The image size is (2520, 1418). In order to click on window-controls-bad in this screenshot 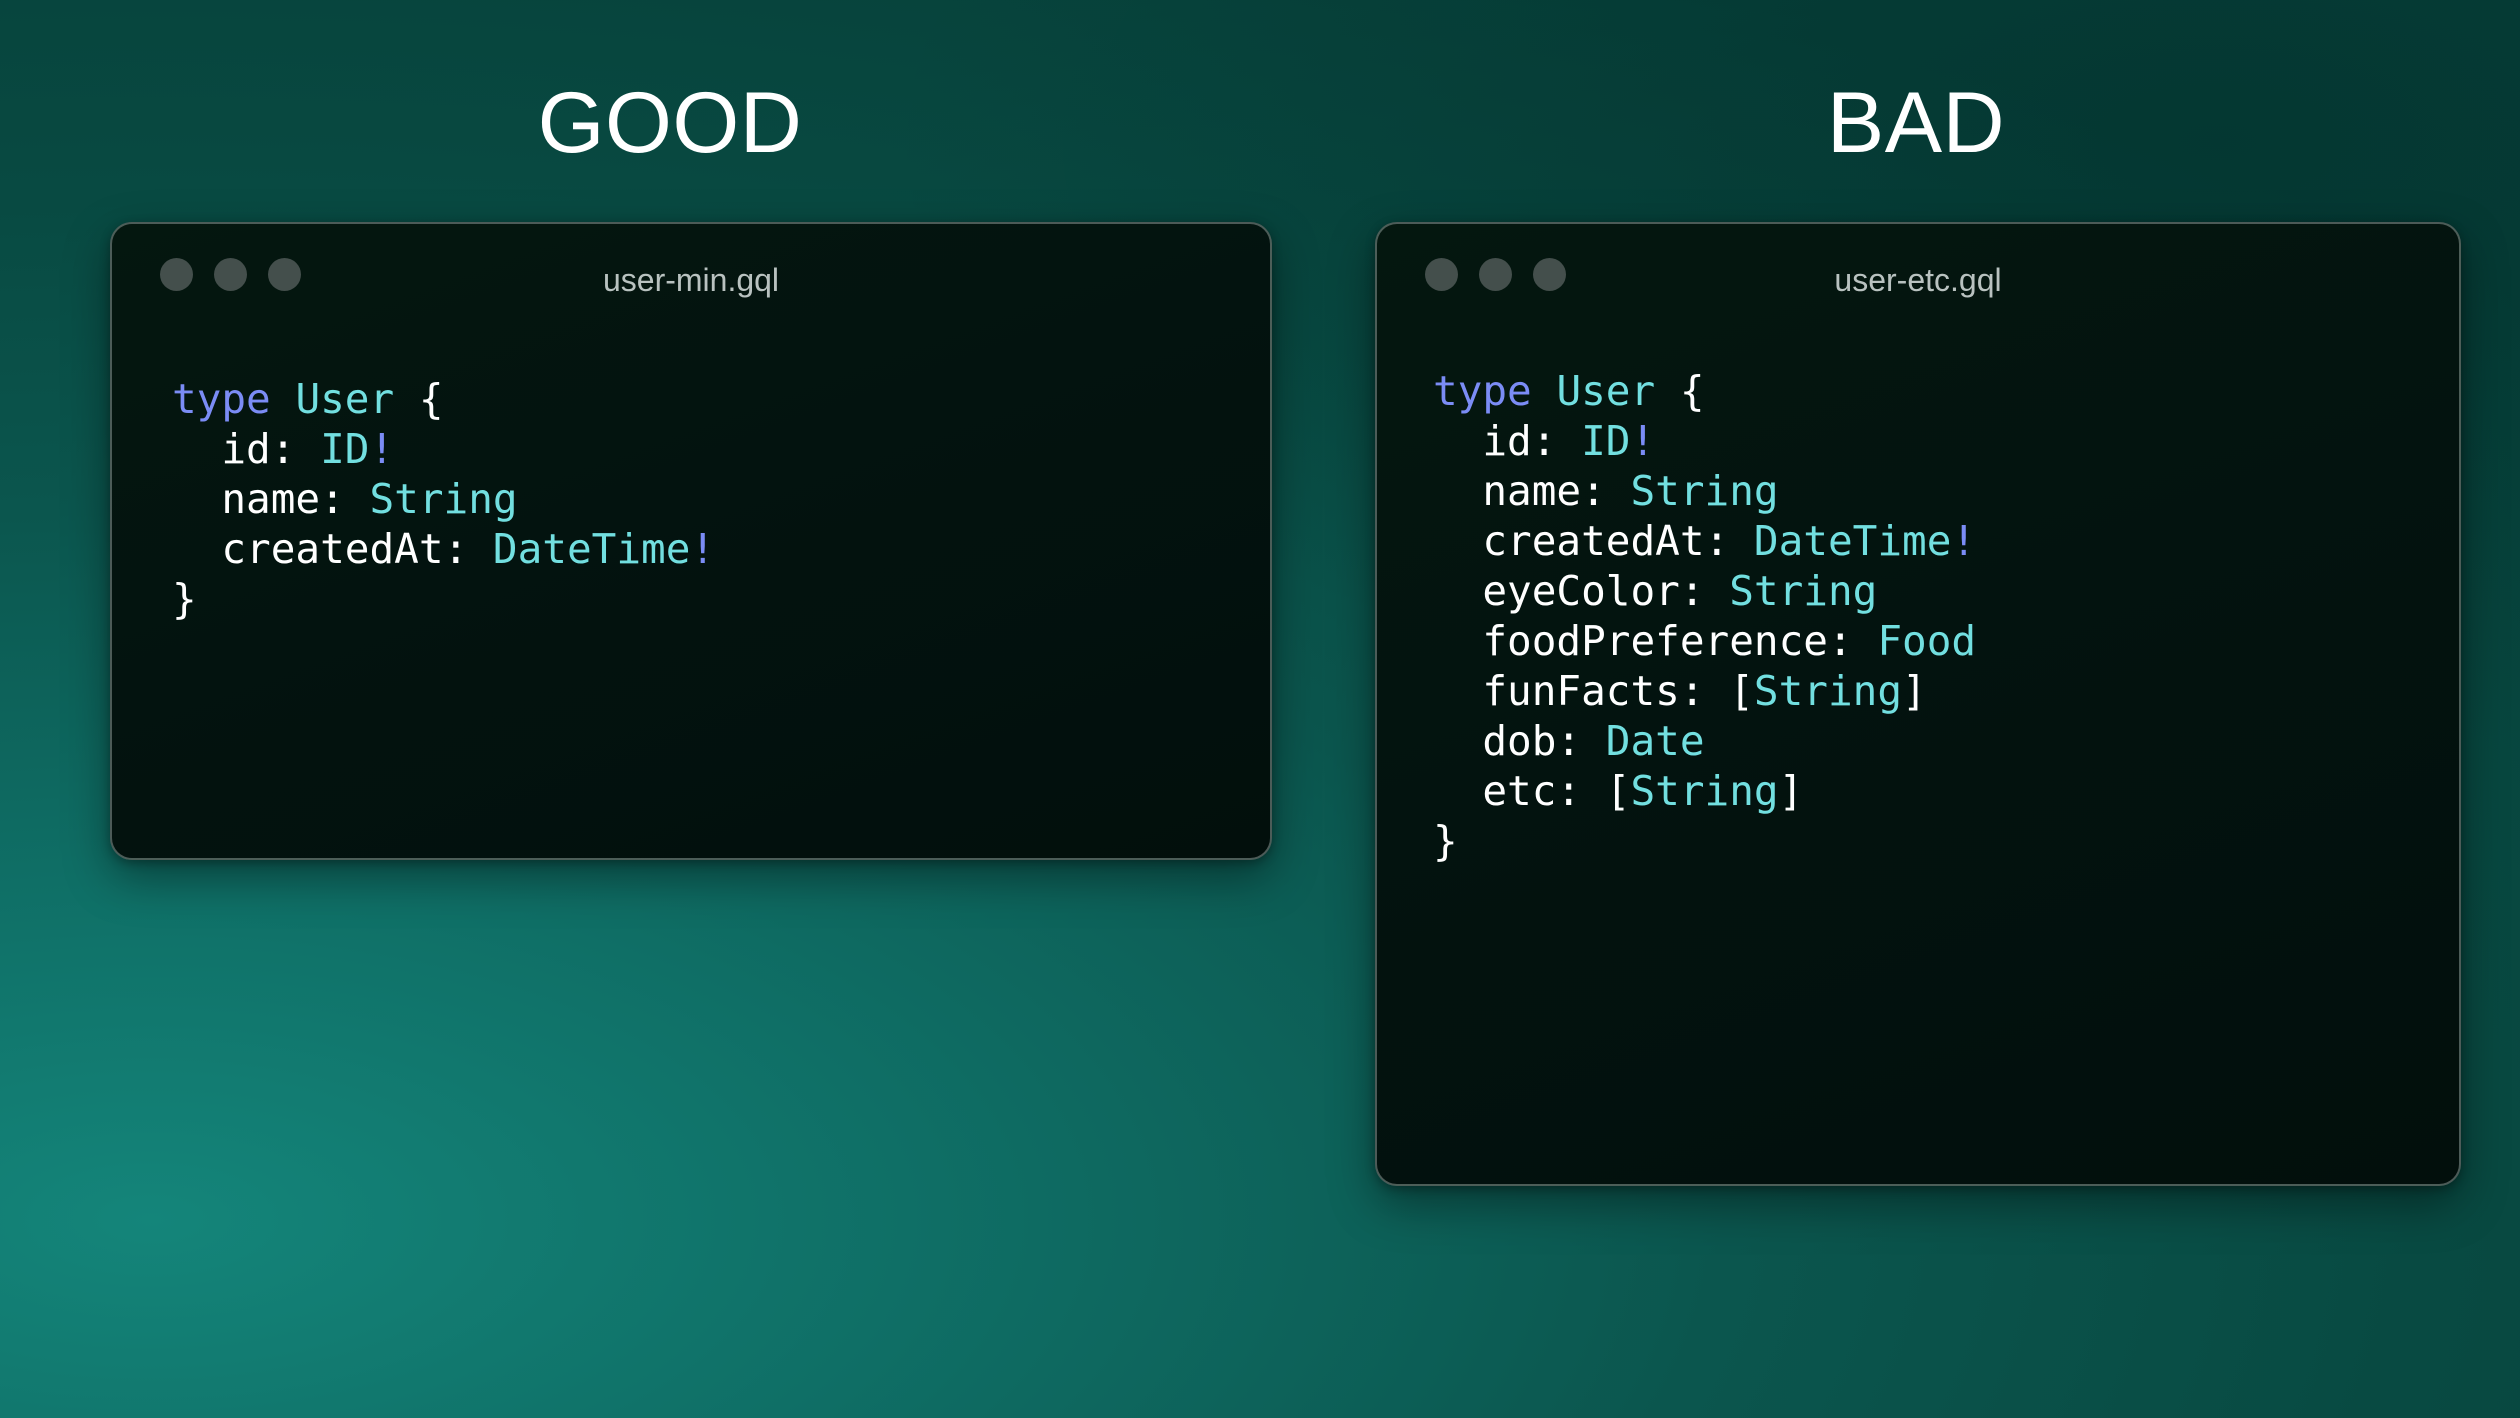, I will do `click(1495, 274)`.